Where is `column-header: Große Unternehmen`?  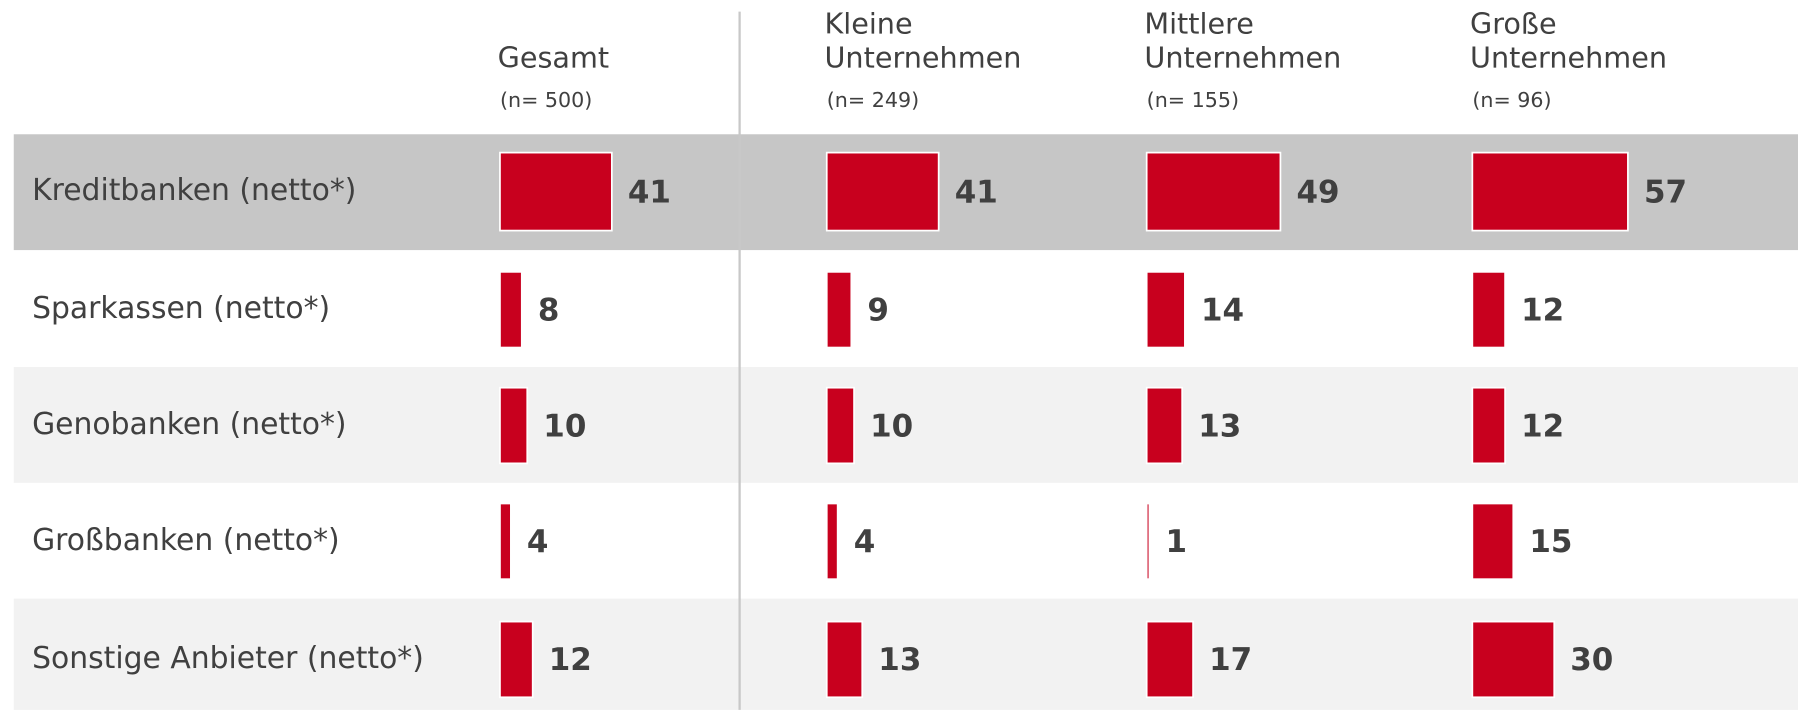
column-header: Große Unternehmen is located at coordinates (1568, 40).